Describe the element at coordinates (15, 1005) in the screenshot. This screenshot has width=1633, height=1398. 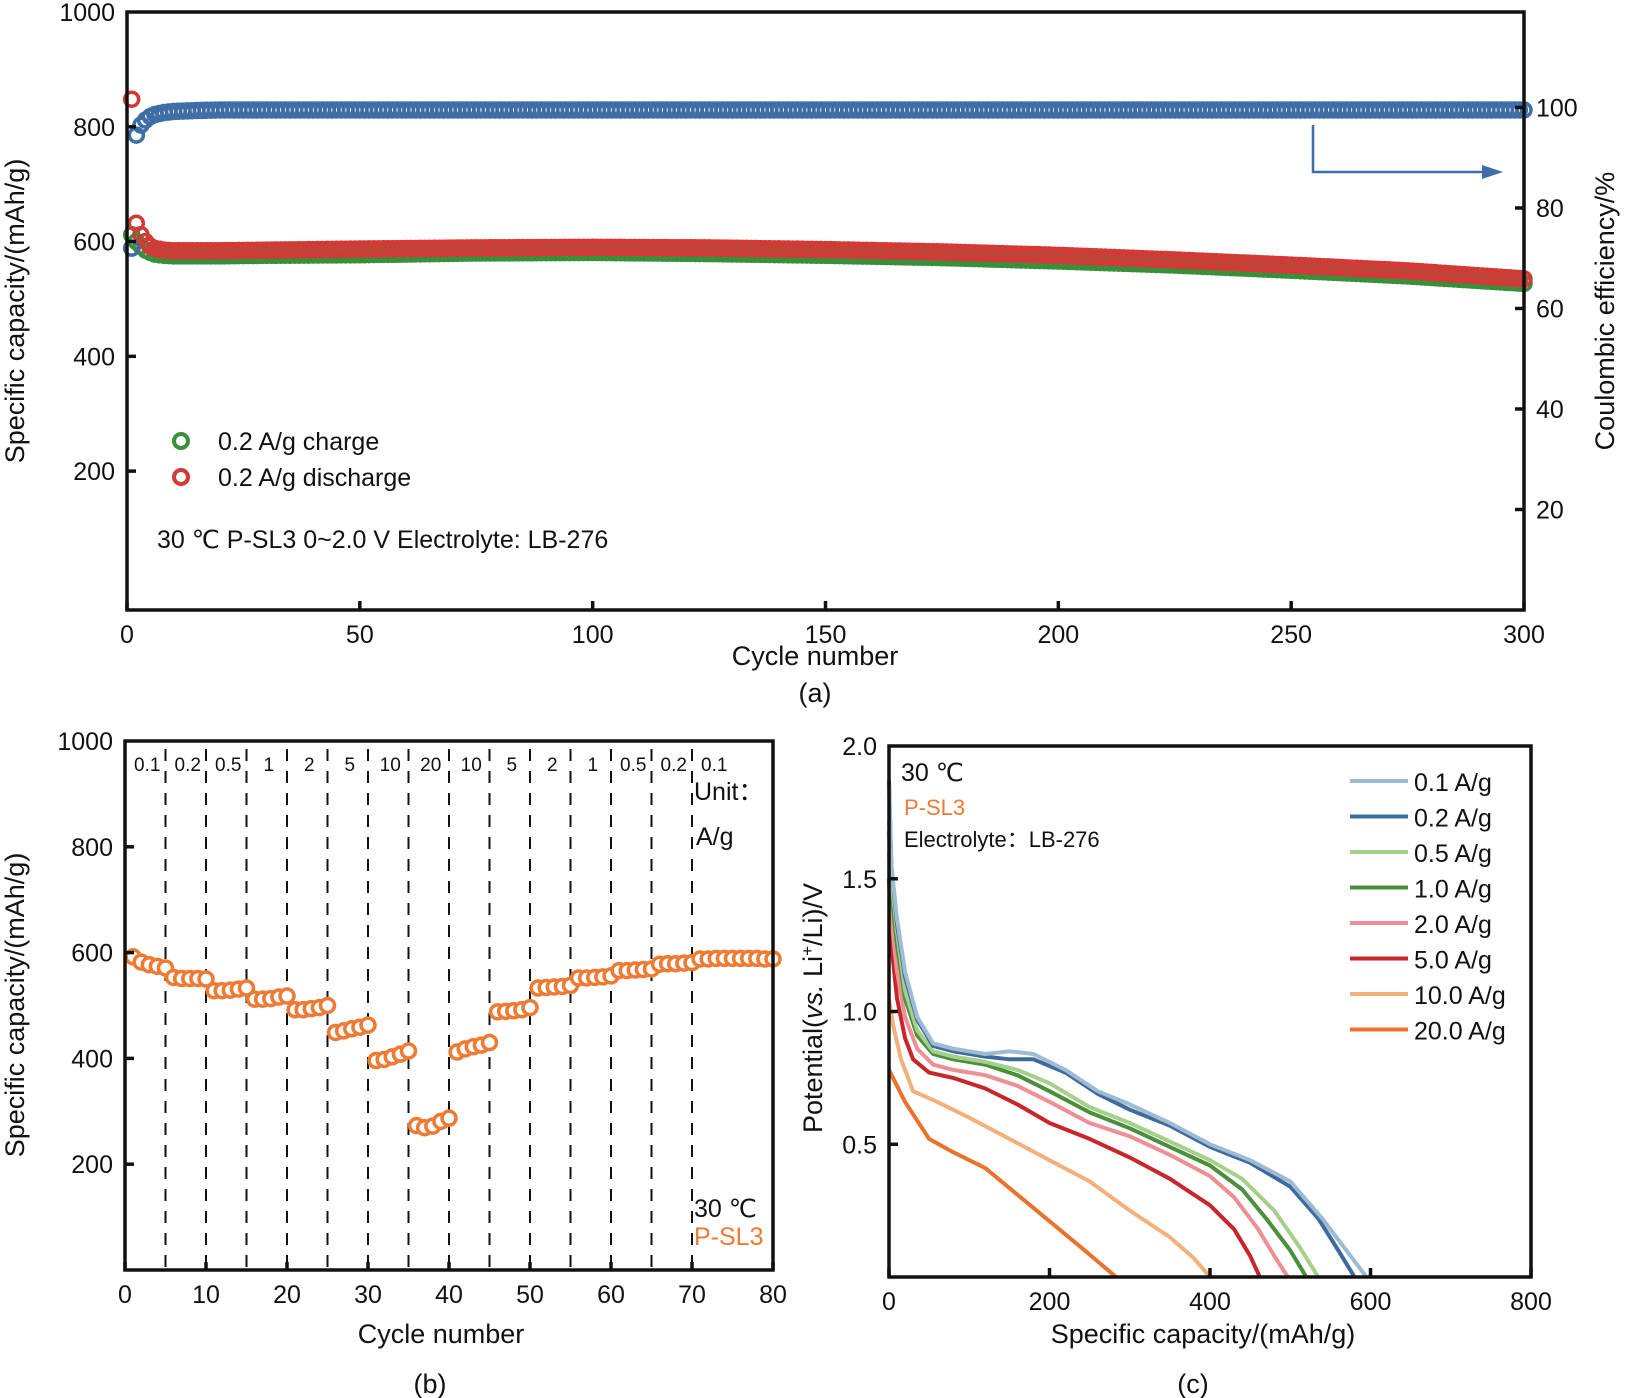
I see `panel-b-y-axis-title: Specific capacity/(mAh/g)` at that location.